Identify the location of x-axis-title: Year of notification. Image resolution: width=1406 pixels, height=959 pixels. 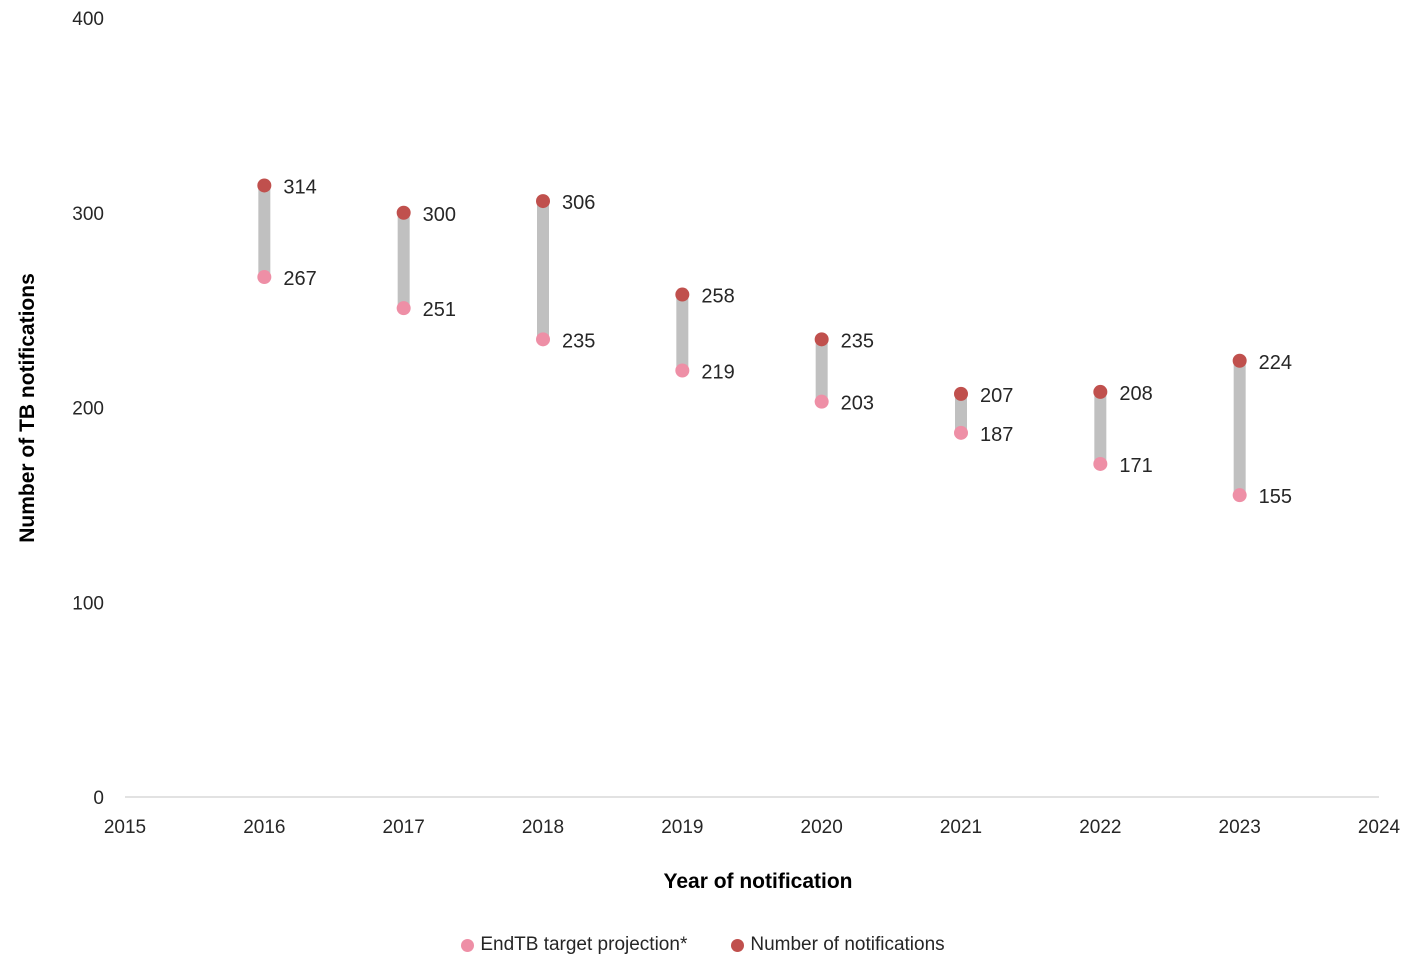
(757, 881).